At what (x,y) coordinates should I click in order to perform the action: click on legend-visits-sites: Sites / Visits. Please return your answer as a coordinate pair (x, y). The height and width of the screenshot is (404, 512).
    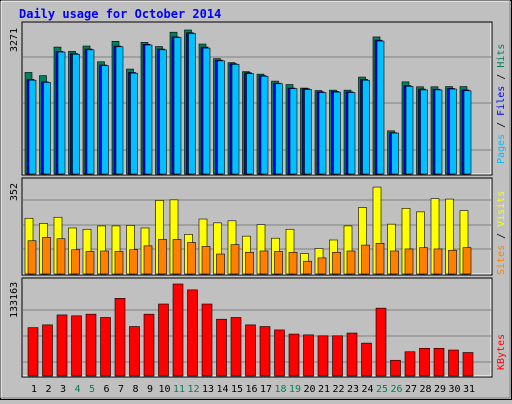
    Looking at the image, I should click on (501, 233).